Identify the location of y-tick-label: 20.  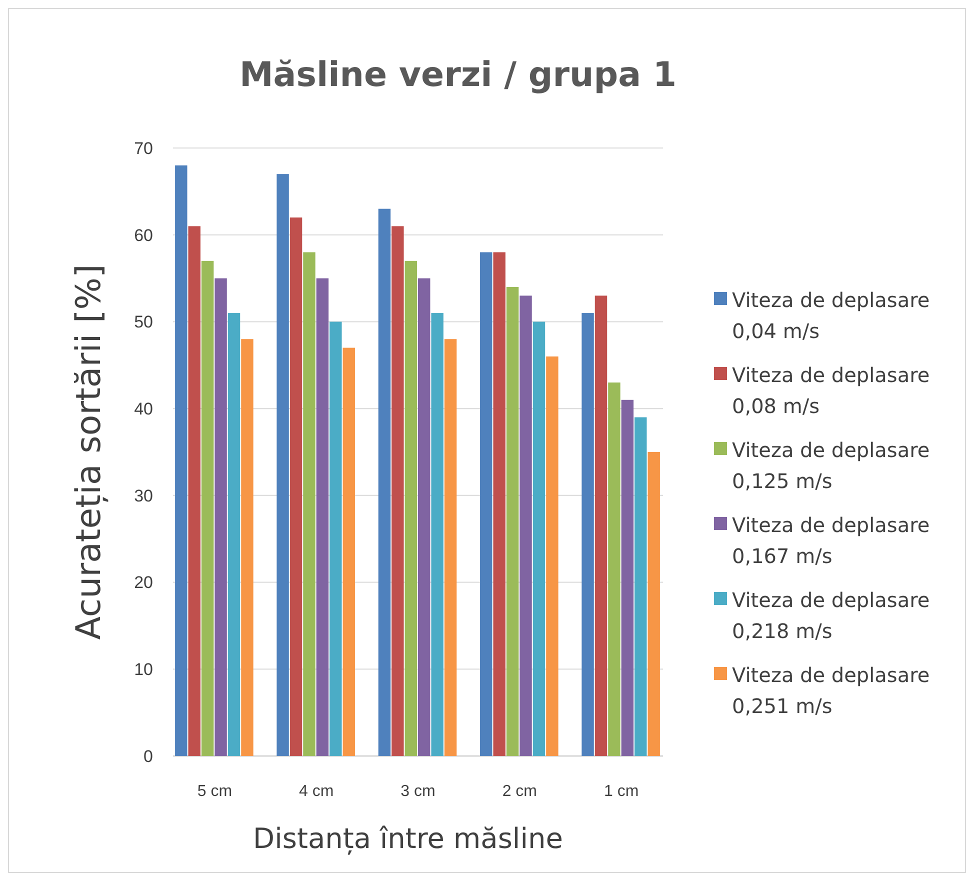
(143, 582).